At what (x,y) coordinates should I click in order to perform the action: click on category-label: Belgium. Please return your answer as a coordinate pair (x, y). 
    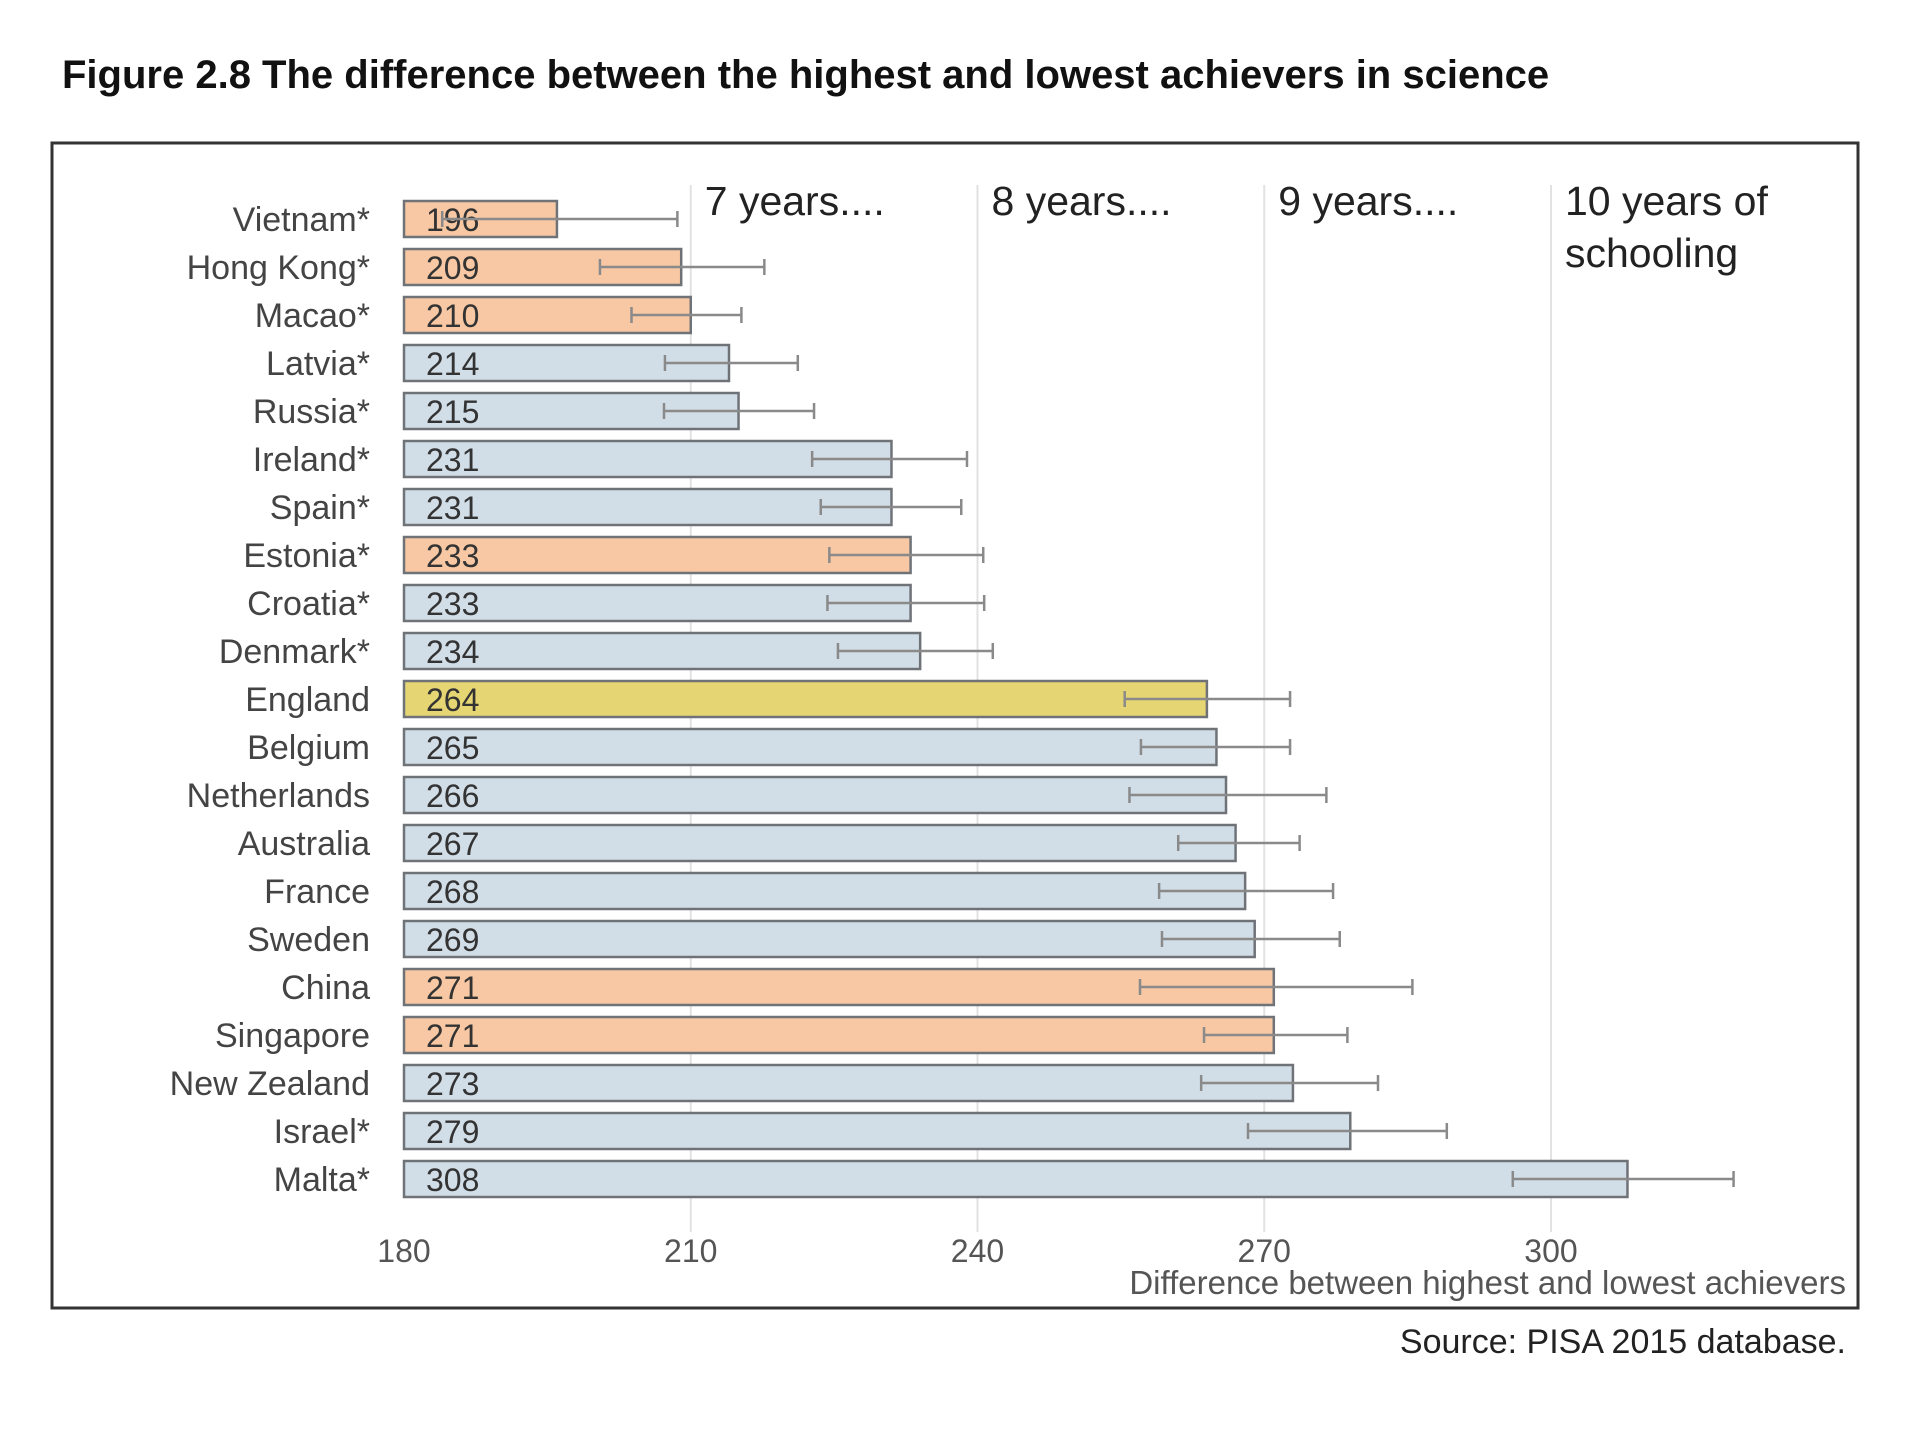
    Looking at the image, I should click on (308, 748).